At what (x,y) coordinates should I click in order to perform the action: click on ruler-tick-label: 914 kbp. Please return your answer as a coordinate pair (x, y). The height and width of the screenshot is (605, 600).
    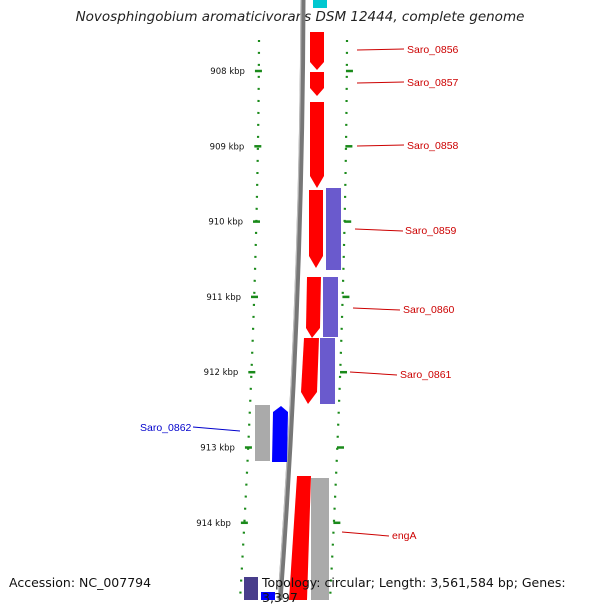
    Looking at the image, I should click on (213, 524).